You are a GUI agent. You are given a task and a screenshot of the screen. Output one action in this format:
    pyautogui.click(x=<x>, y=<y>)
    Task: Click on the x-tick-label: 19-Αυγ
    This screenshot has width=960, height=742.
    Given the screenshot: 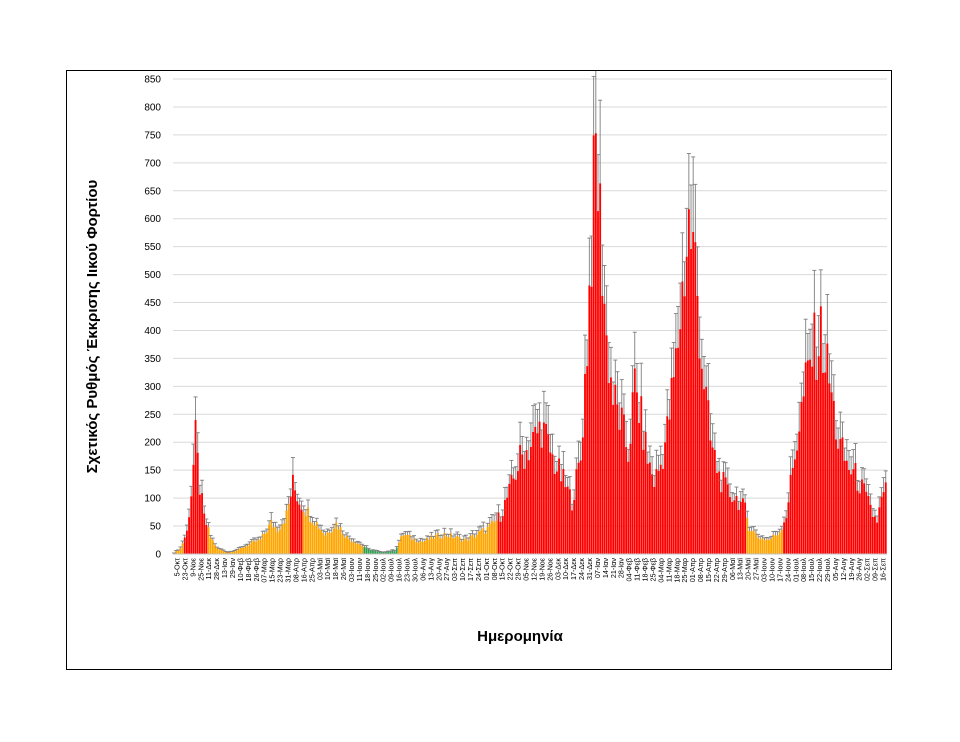 What is the action you would take?
    pyautogui.click(x=851, y=569)
    